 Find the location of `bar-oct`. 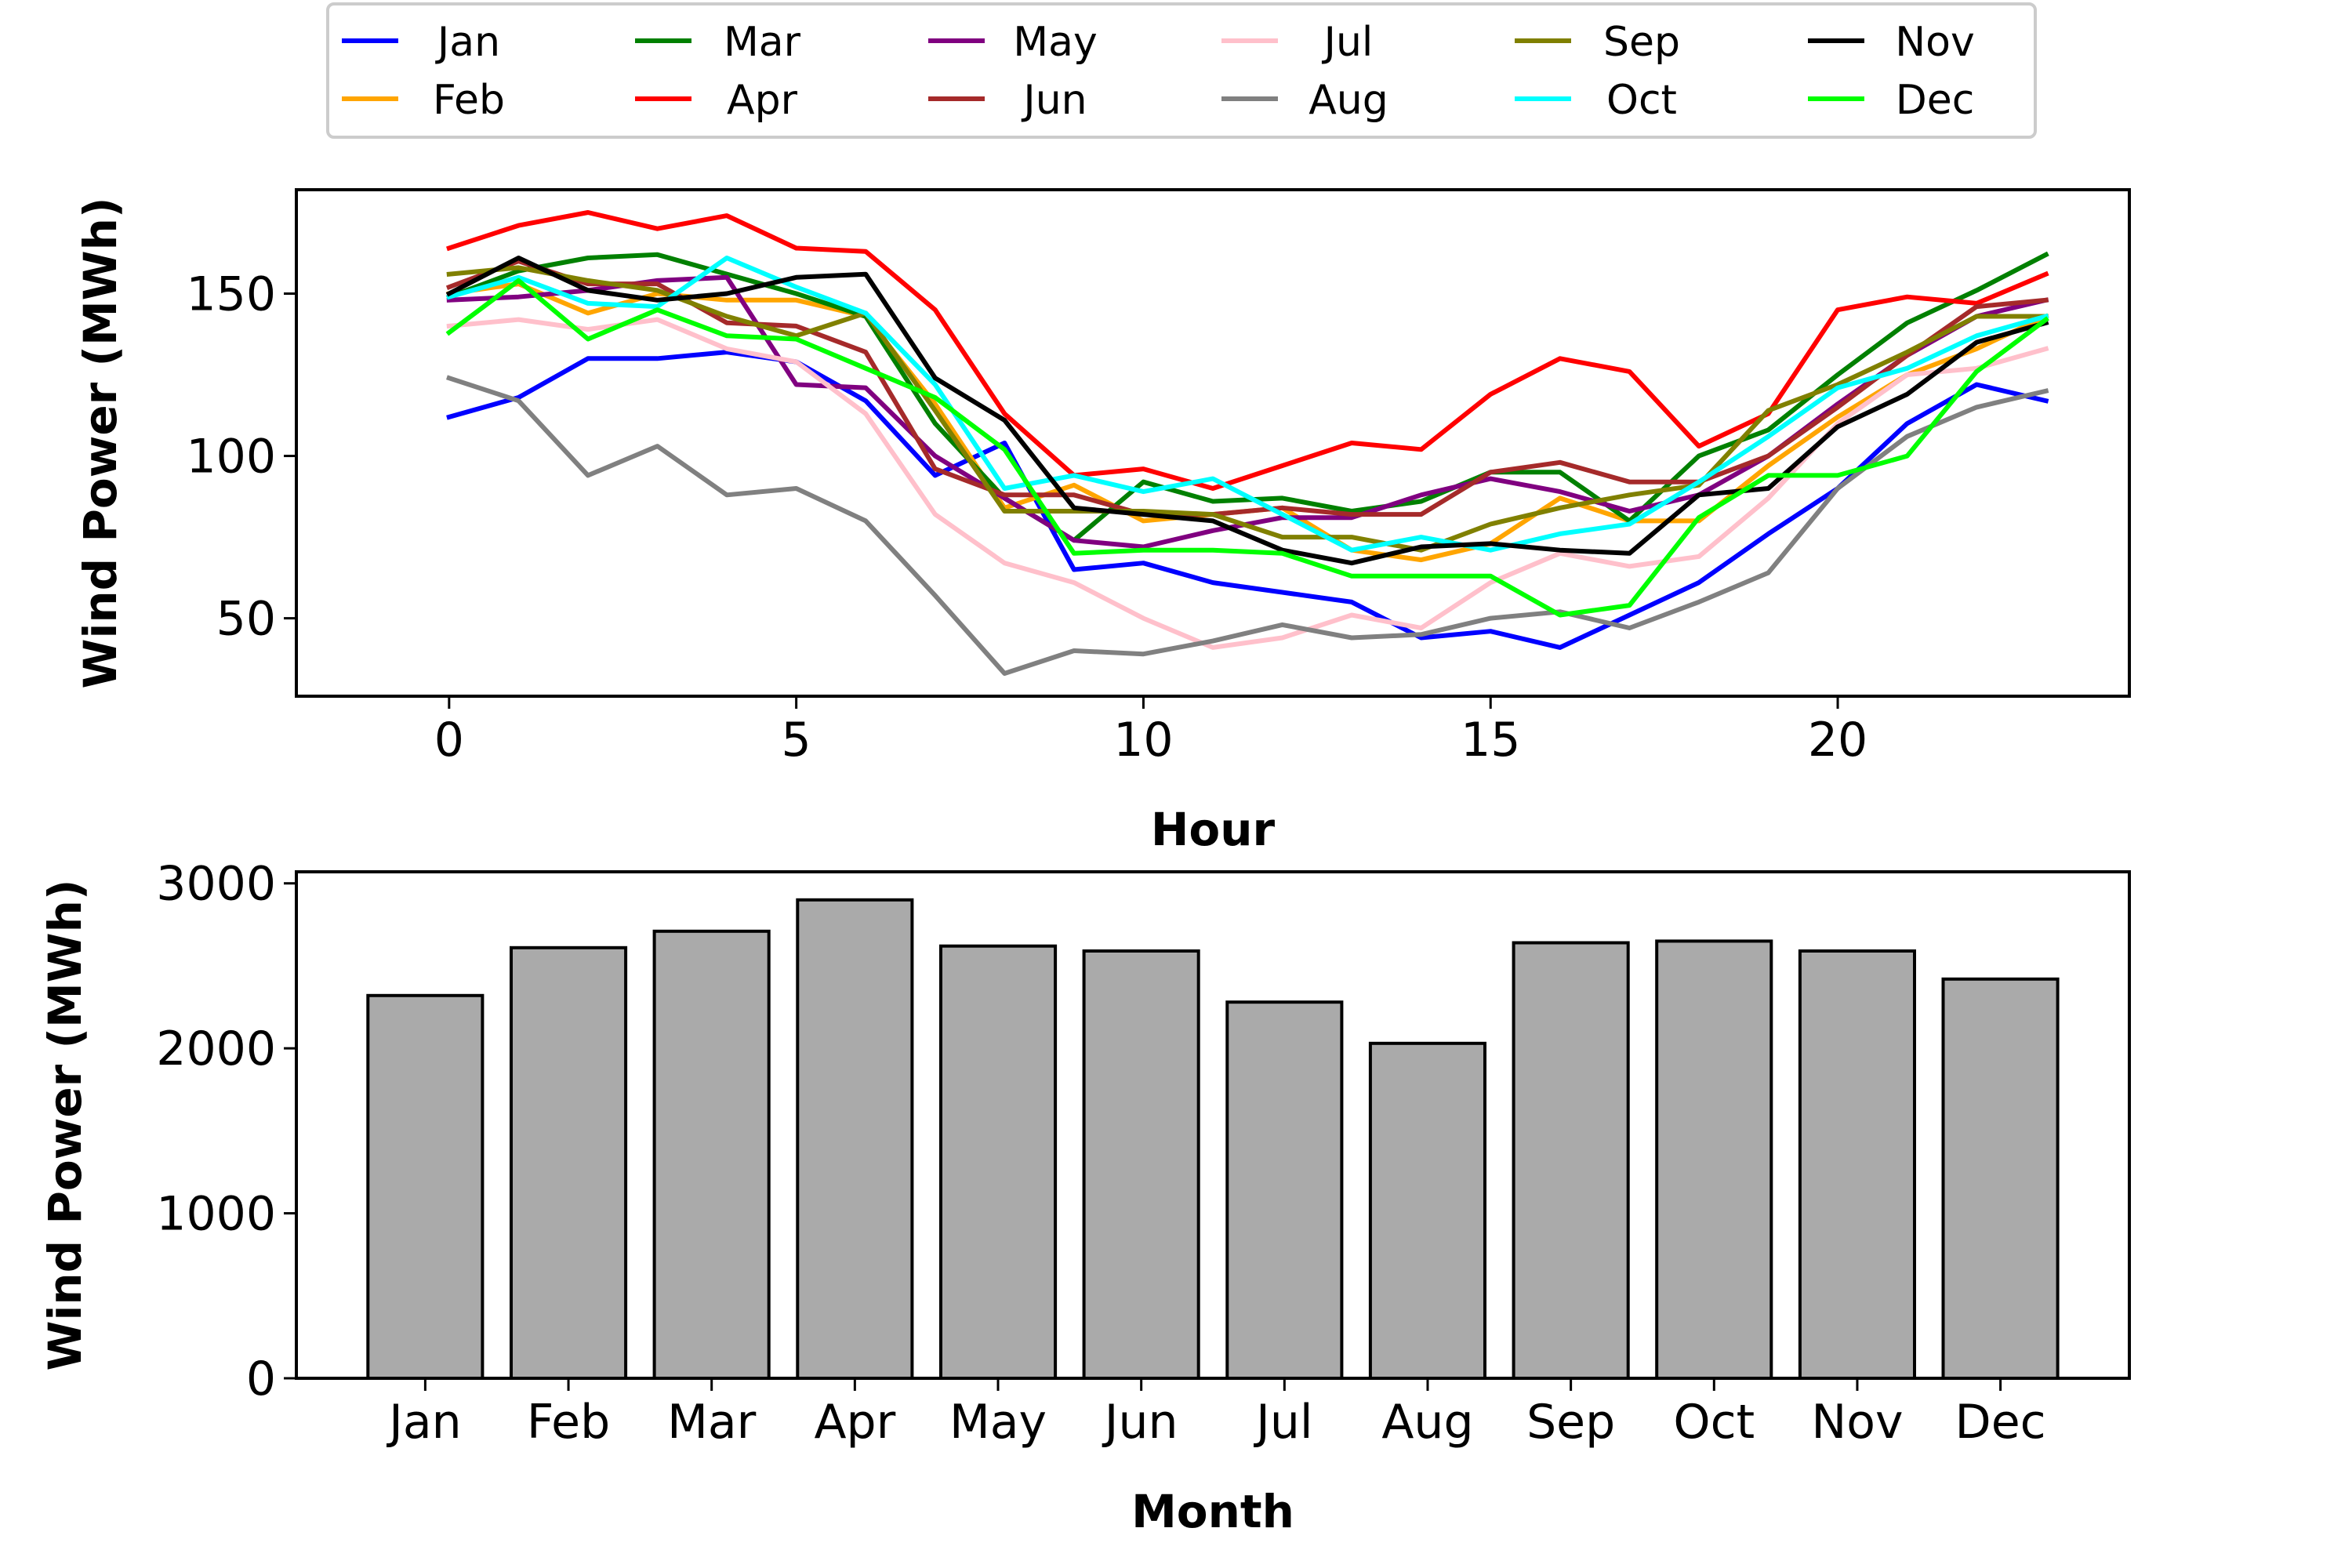

bar-oct is located at coordinates (1714, 1159).